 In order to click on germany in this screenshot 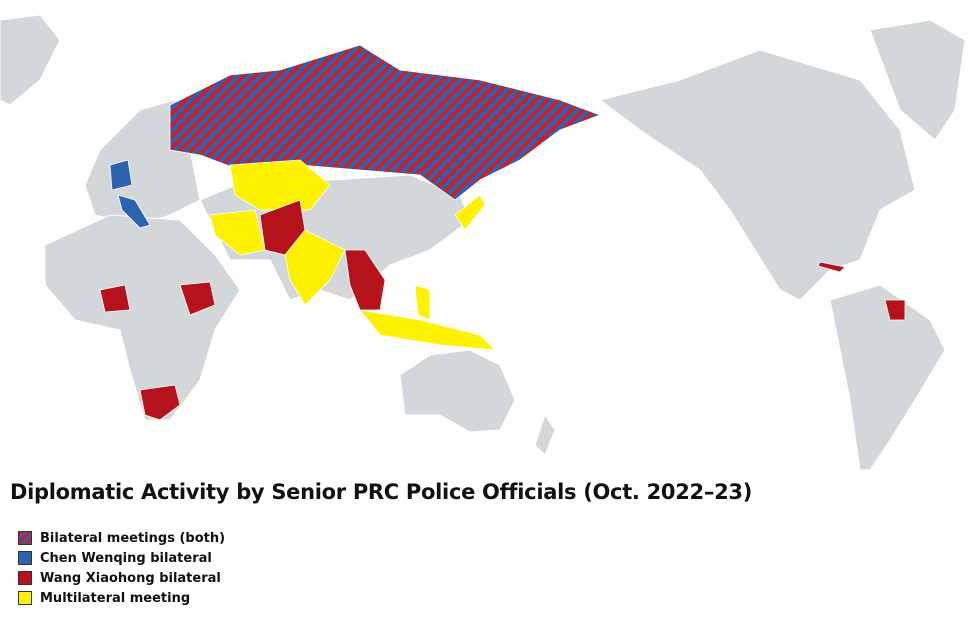, I will do `click(121, 175)`.